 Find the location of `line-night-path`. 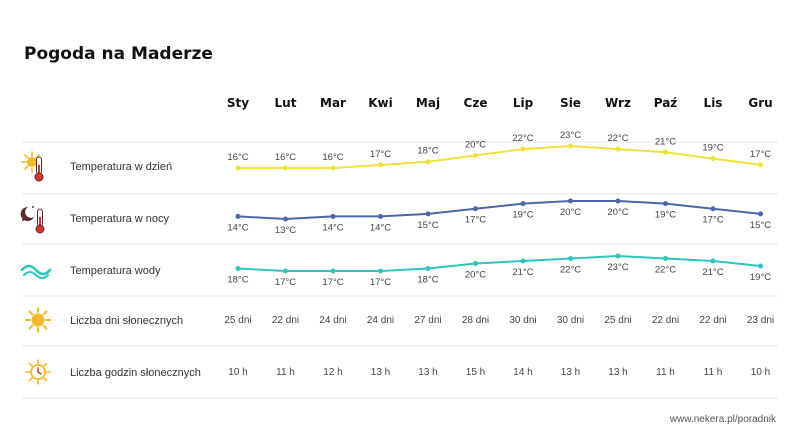

line-night-path is located at coordinates (499, 210).